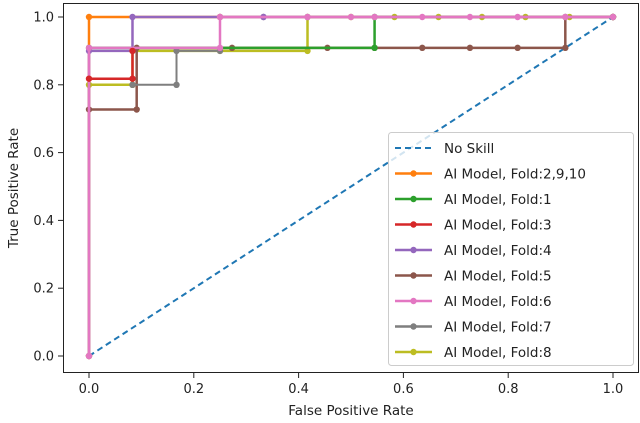 This screenshot has height=423, width=640. I want to click on x-tick-label: 0.0, so click(89, 389).